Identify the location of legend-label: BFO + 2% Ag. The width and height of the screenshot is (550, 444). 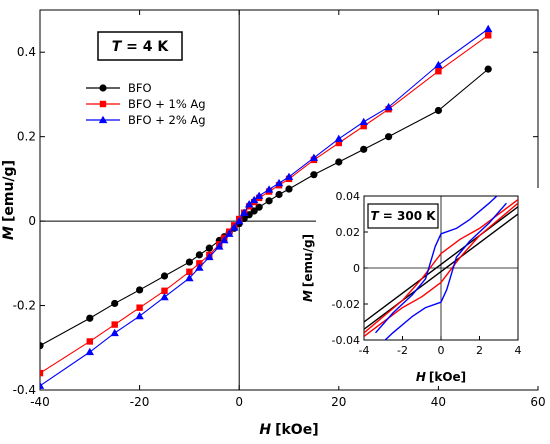
(167, 120).